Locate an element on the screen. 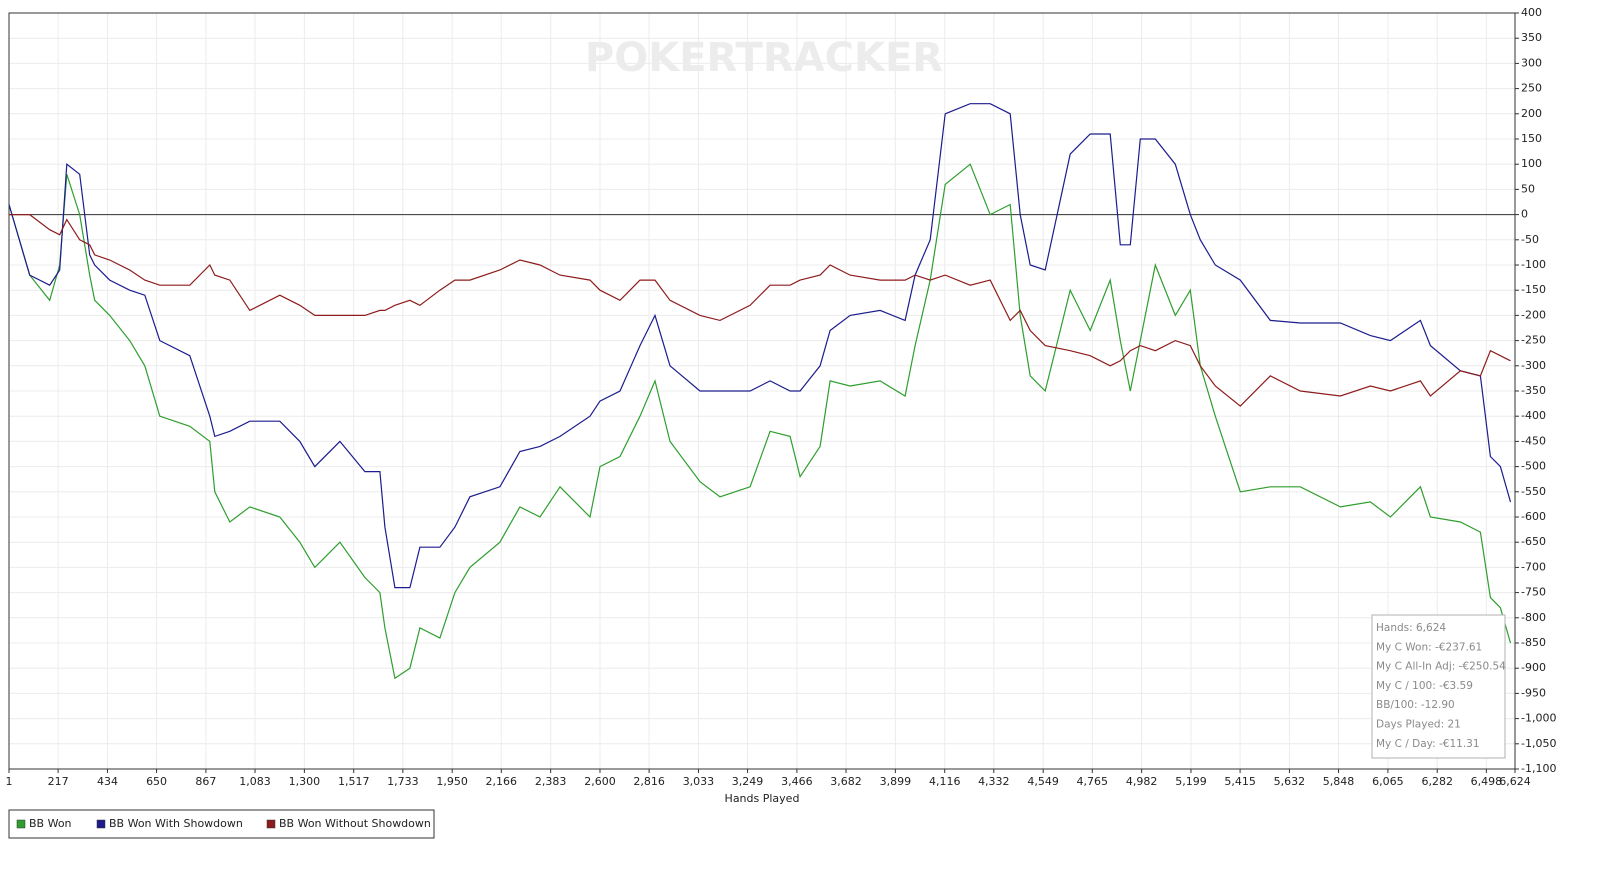  tooltip-box is located at coordinates (1438, 686).